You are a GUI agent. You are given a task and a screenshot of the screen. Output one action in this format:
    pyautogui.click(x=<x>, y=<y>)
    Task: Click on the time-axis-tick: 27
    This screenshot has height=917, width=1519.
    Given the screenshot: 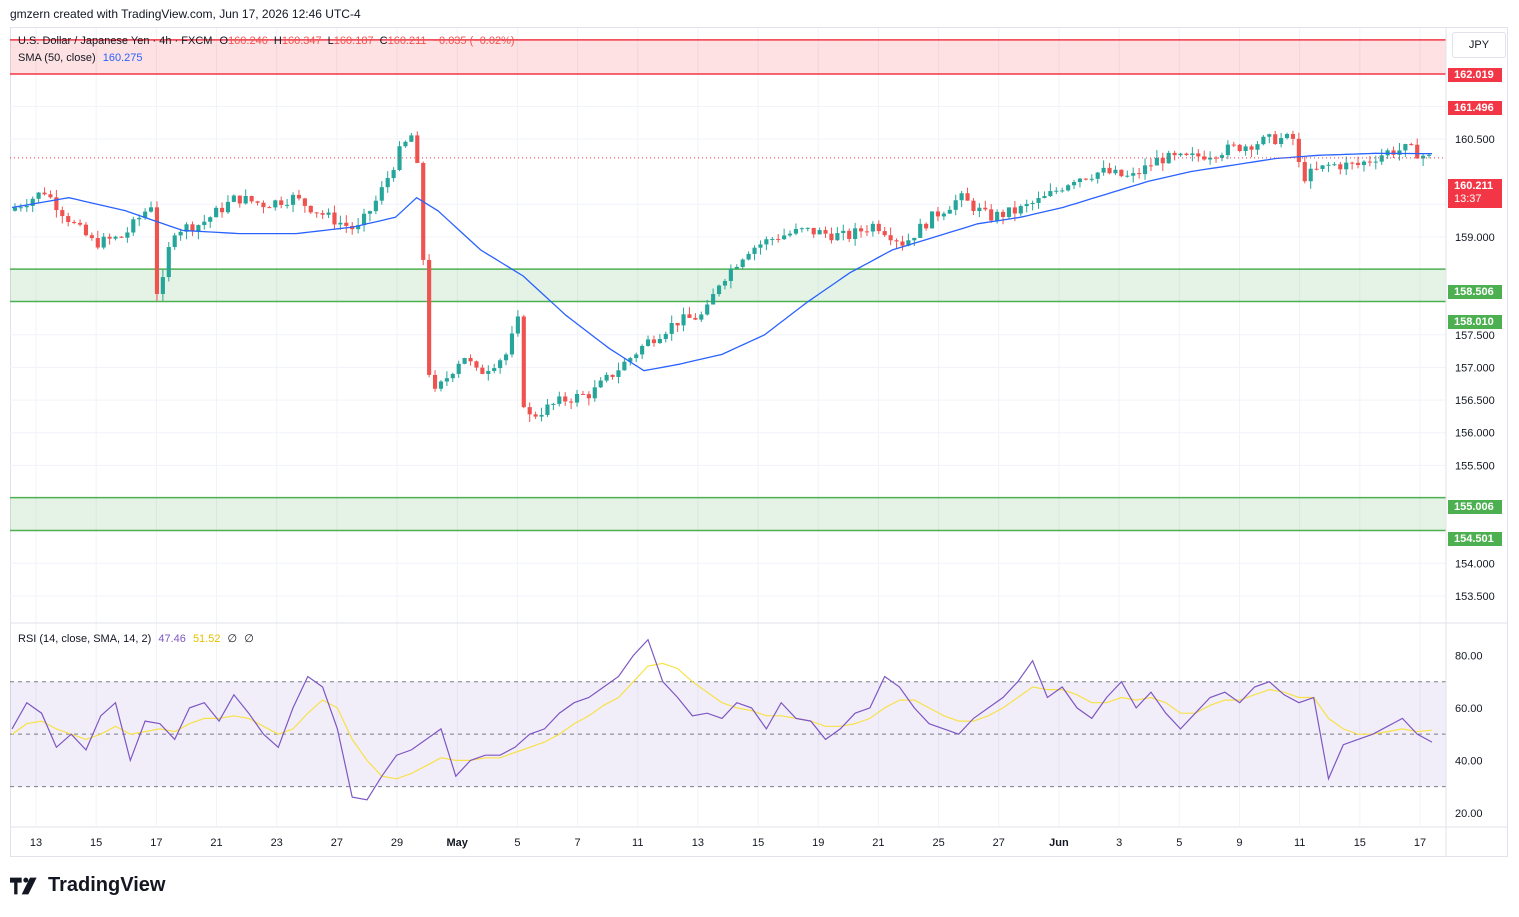 What is the action you would take?
    pyautogui.click(x=337, y=843)
    